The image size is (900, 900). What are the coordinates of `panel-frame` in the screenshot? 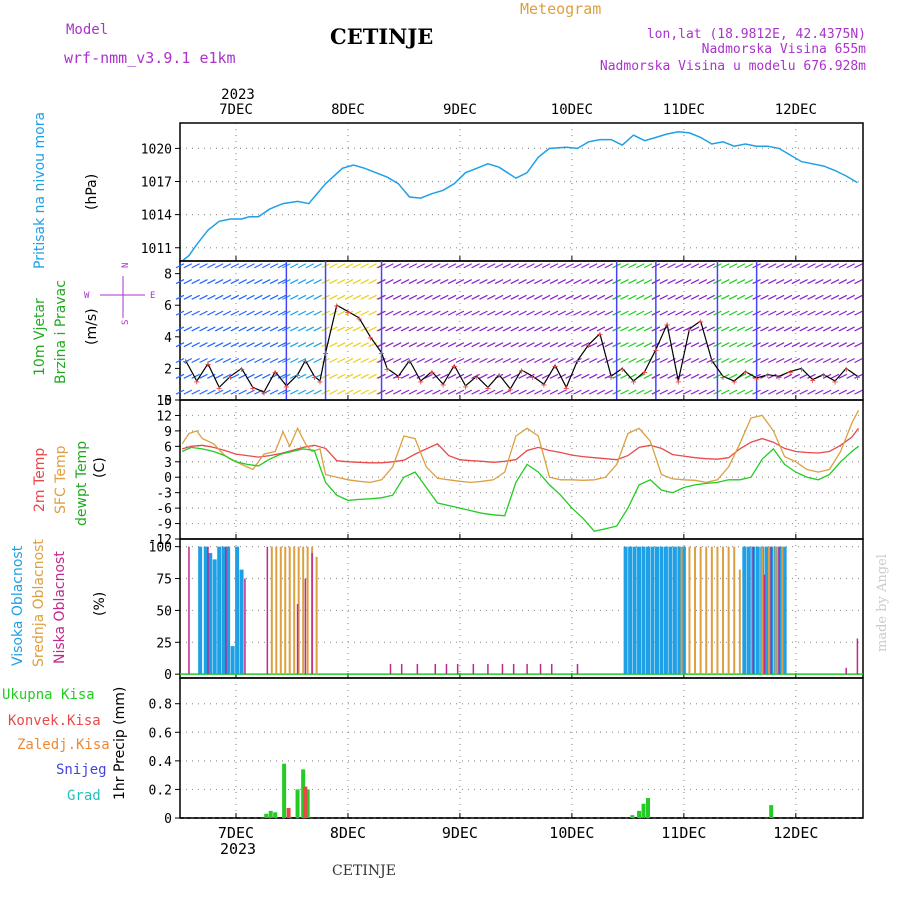 It's located at (521, 469).